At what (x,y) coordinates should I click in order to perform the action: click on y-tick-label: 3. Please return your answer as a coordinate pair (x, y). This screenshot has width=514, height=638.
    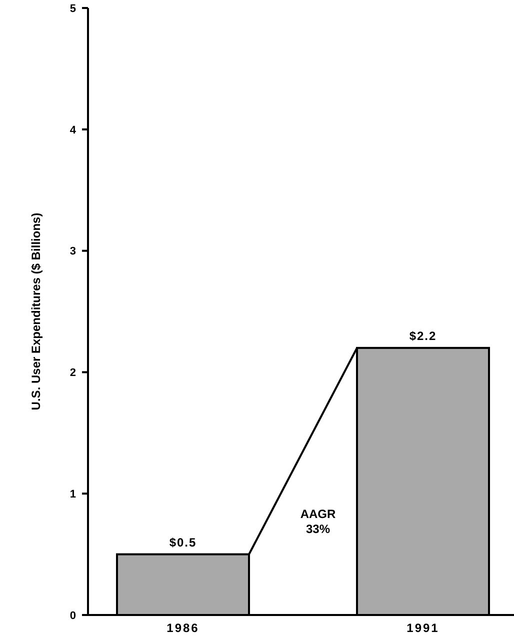
    Looking at the image, I should click on (73, 252).